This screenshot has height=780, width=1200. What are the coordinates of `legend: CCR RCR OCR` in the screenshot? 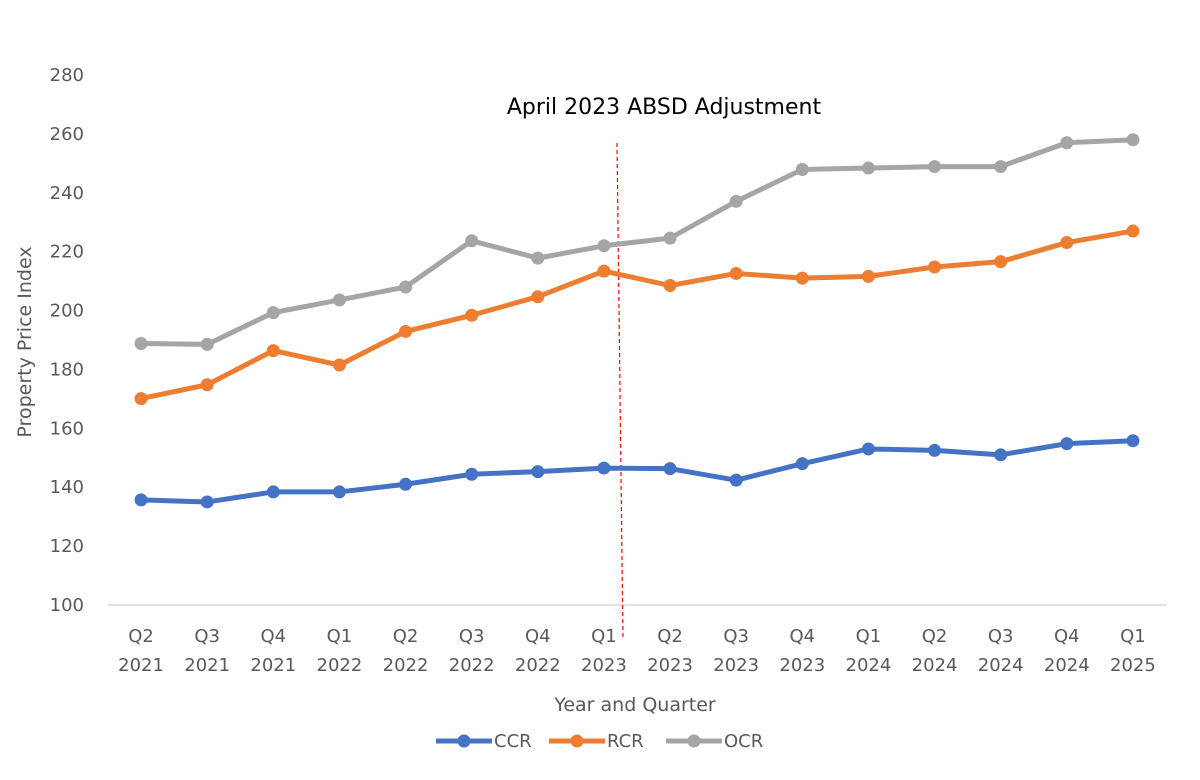 It's located at (599, 741).